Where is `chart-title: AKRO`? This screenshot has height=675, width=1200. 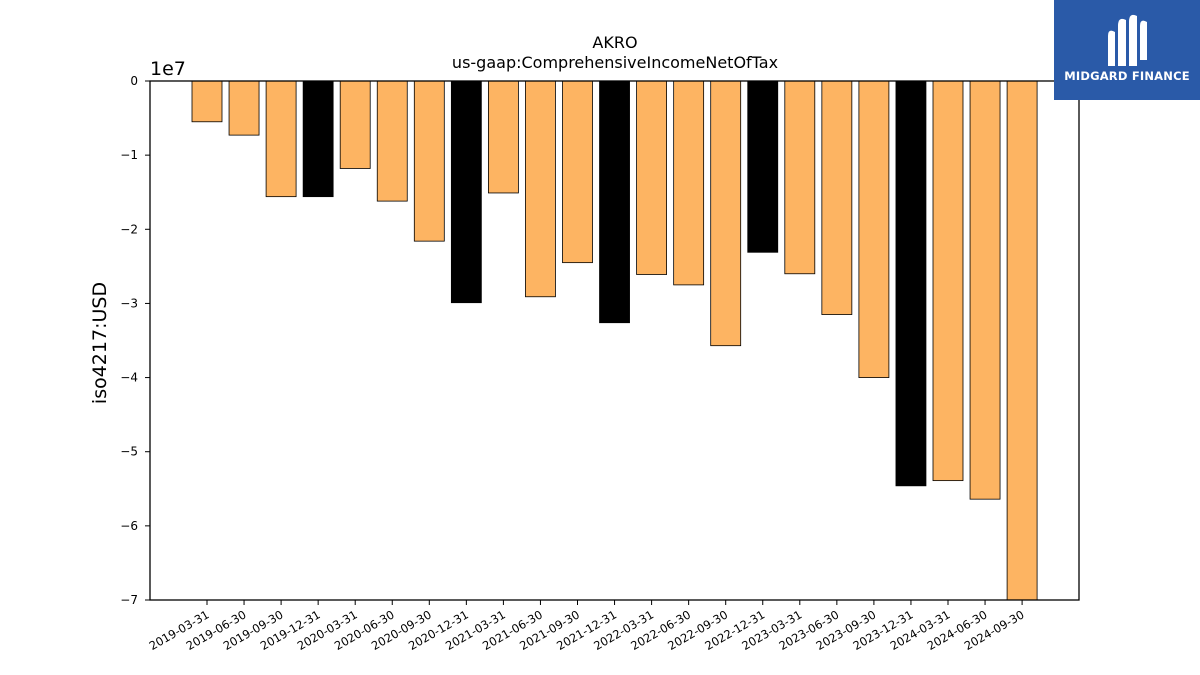 chart-title: AKRO is located at coordinates (614, 42).